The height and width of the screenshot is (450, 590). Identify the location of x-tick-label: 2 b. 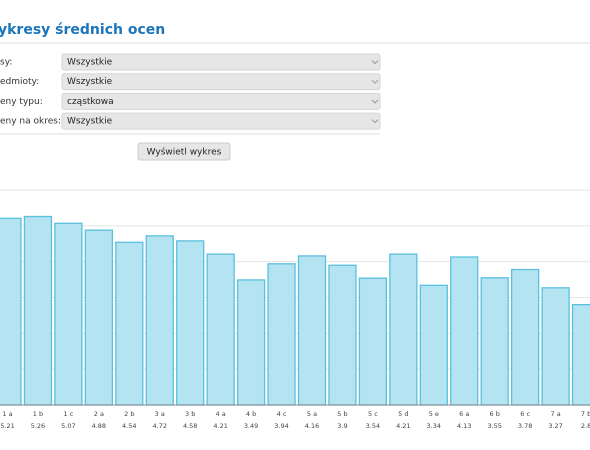
(129, 414).